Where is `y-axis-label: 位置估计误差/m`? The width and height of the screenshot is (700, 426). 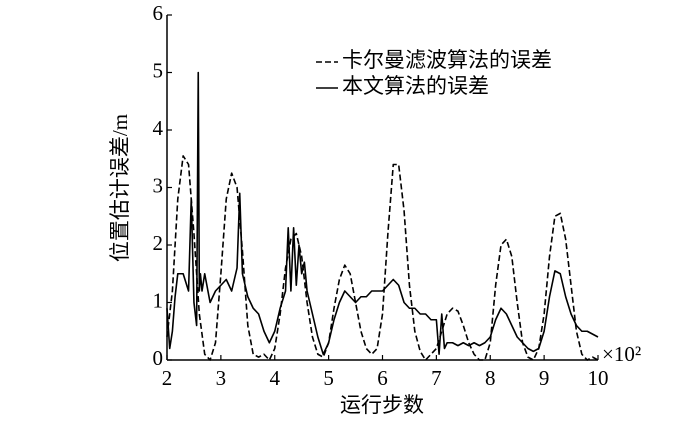
y-axis-label: 位置估计误差/m is located at coordinates (120, 188).